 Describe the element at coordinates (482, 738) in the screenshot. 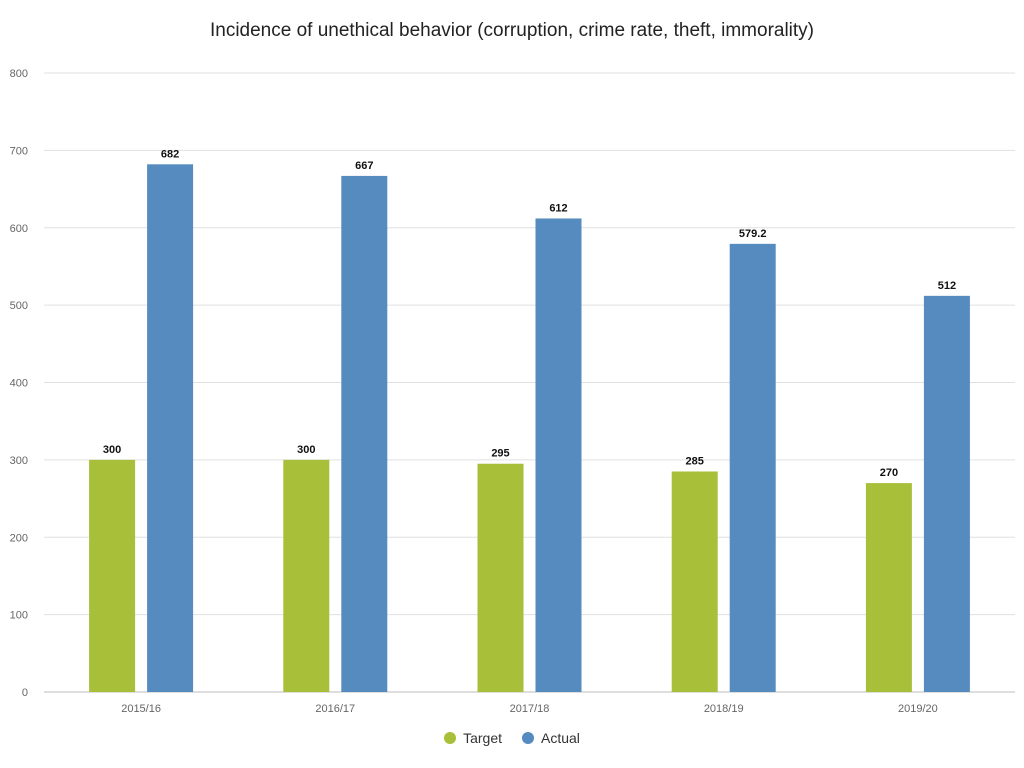

I see `legend-label-target: Target` at that location.